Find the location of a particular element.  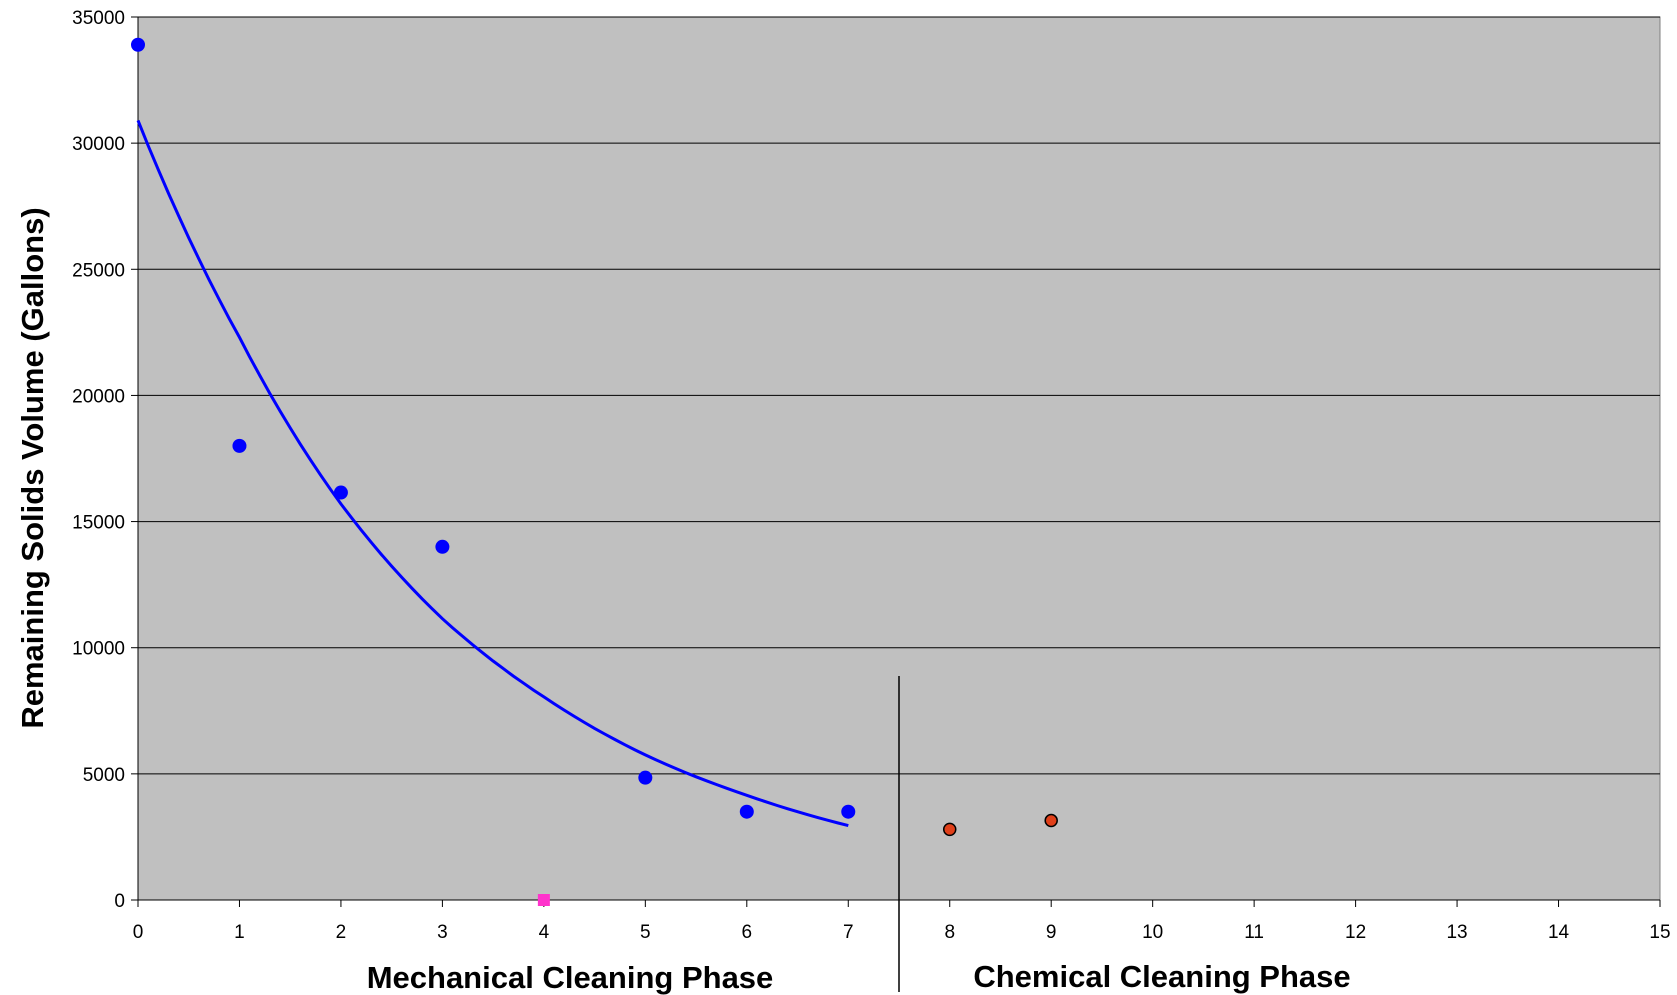

x-tick-label: 12 is located at coordinates (1355, 932).